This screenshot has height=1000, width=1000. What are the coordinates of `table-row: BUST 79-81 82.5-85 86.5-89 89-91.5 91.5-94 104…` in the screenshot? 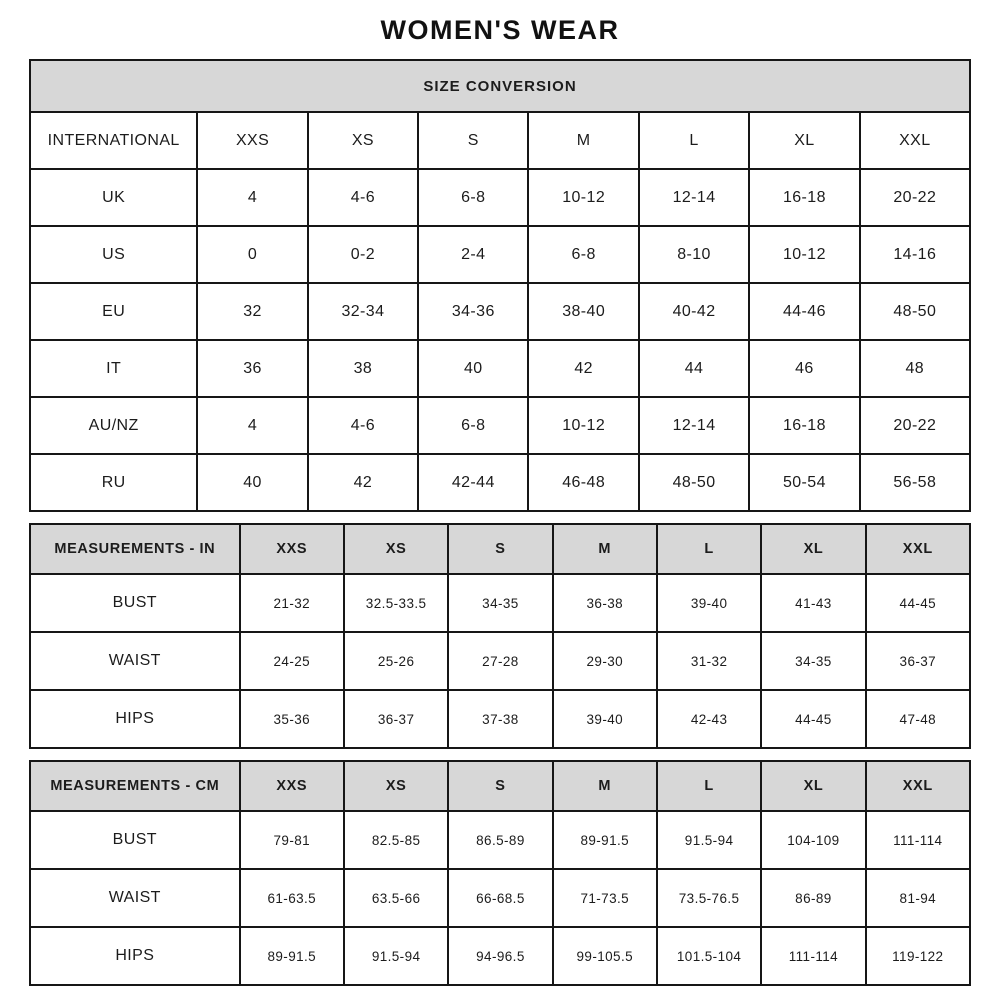 It's located at (500, 840).